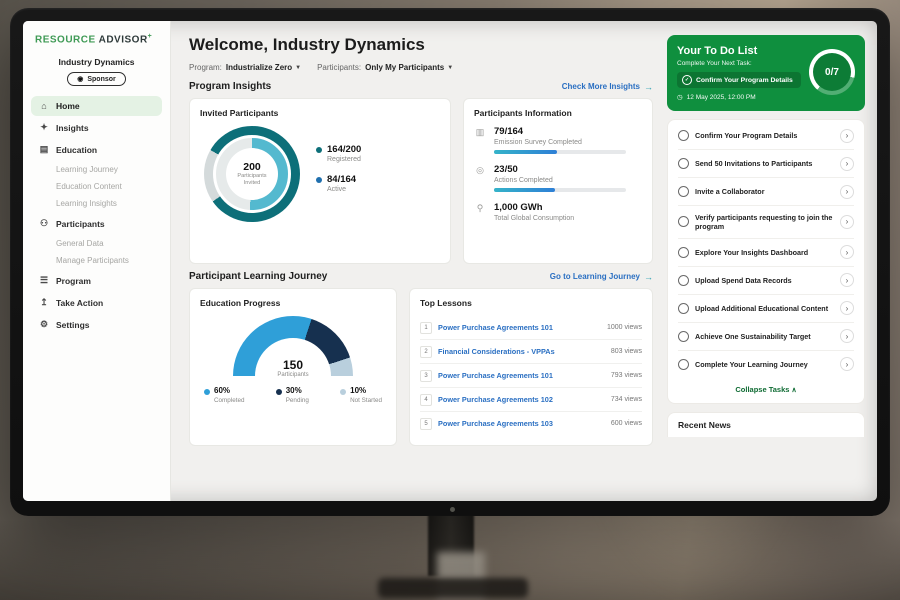 The height and width of the screenshot is (600, 900). What do you see at coordinates (766, 424) in the screenshot?
I see `recent-news-card: Recent News` at bounding box center [766, 424].